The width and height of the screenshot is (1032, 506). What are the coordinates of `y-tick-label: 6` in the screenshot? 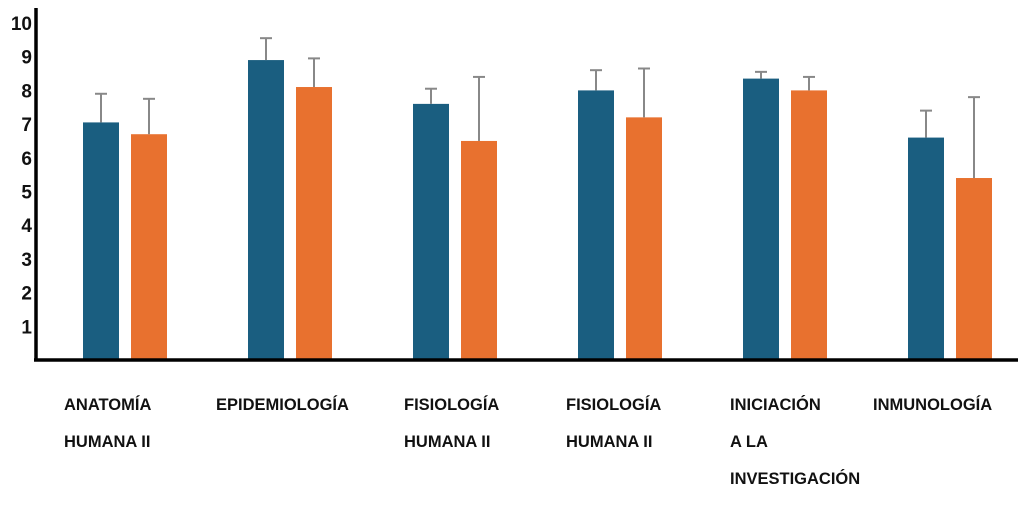 It's located at (26, 159).